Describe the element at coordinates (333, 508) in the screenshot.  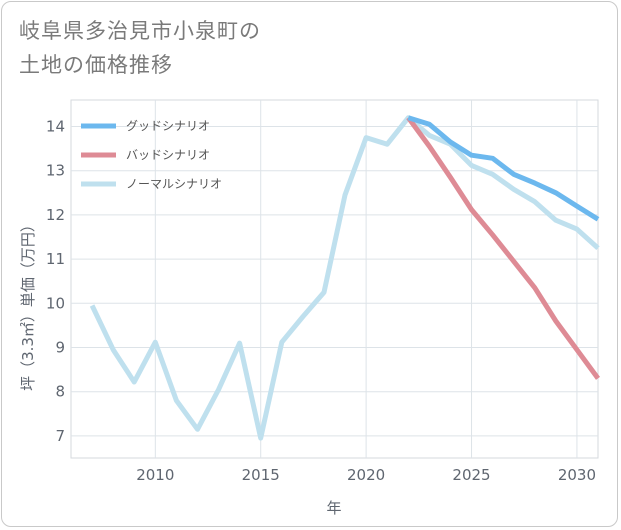
I see `x-axis-label: 年` at that location.